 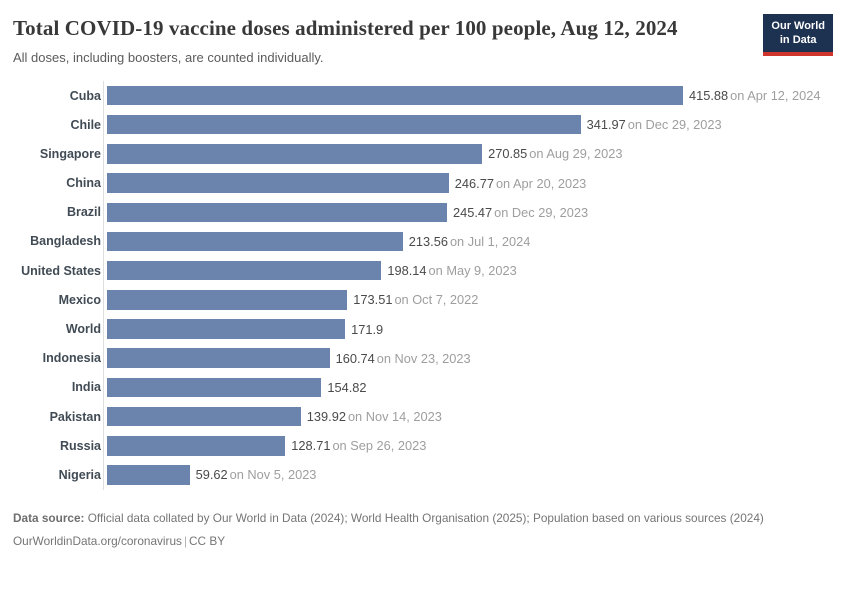 What do you see at coordinates (474, 183) in the screenshot?
I see `bar-value-number: 246.77` at bounding box center [474, 183].